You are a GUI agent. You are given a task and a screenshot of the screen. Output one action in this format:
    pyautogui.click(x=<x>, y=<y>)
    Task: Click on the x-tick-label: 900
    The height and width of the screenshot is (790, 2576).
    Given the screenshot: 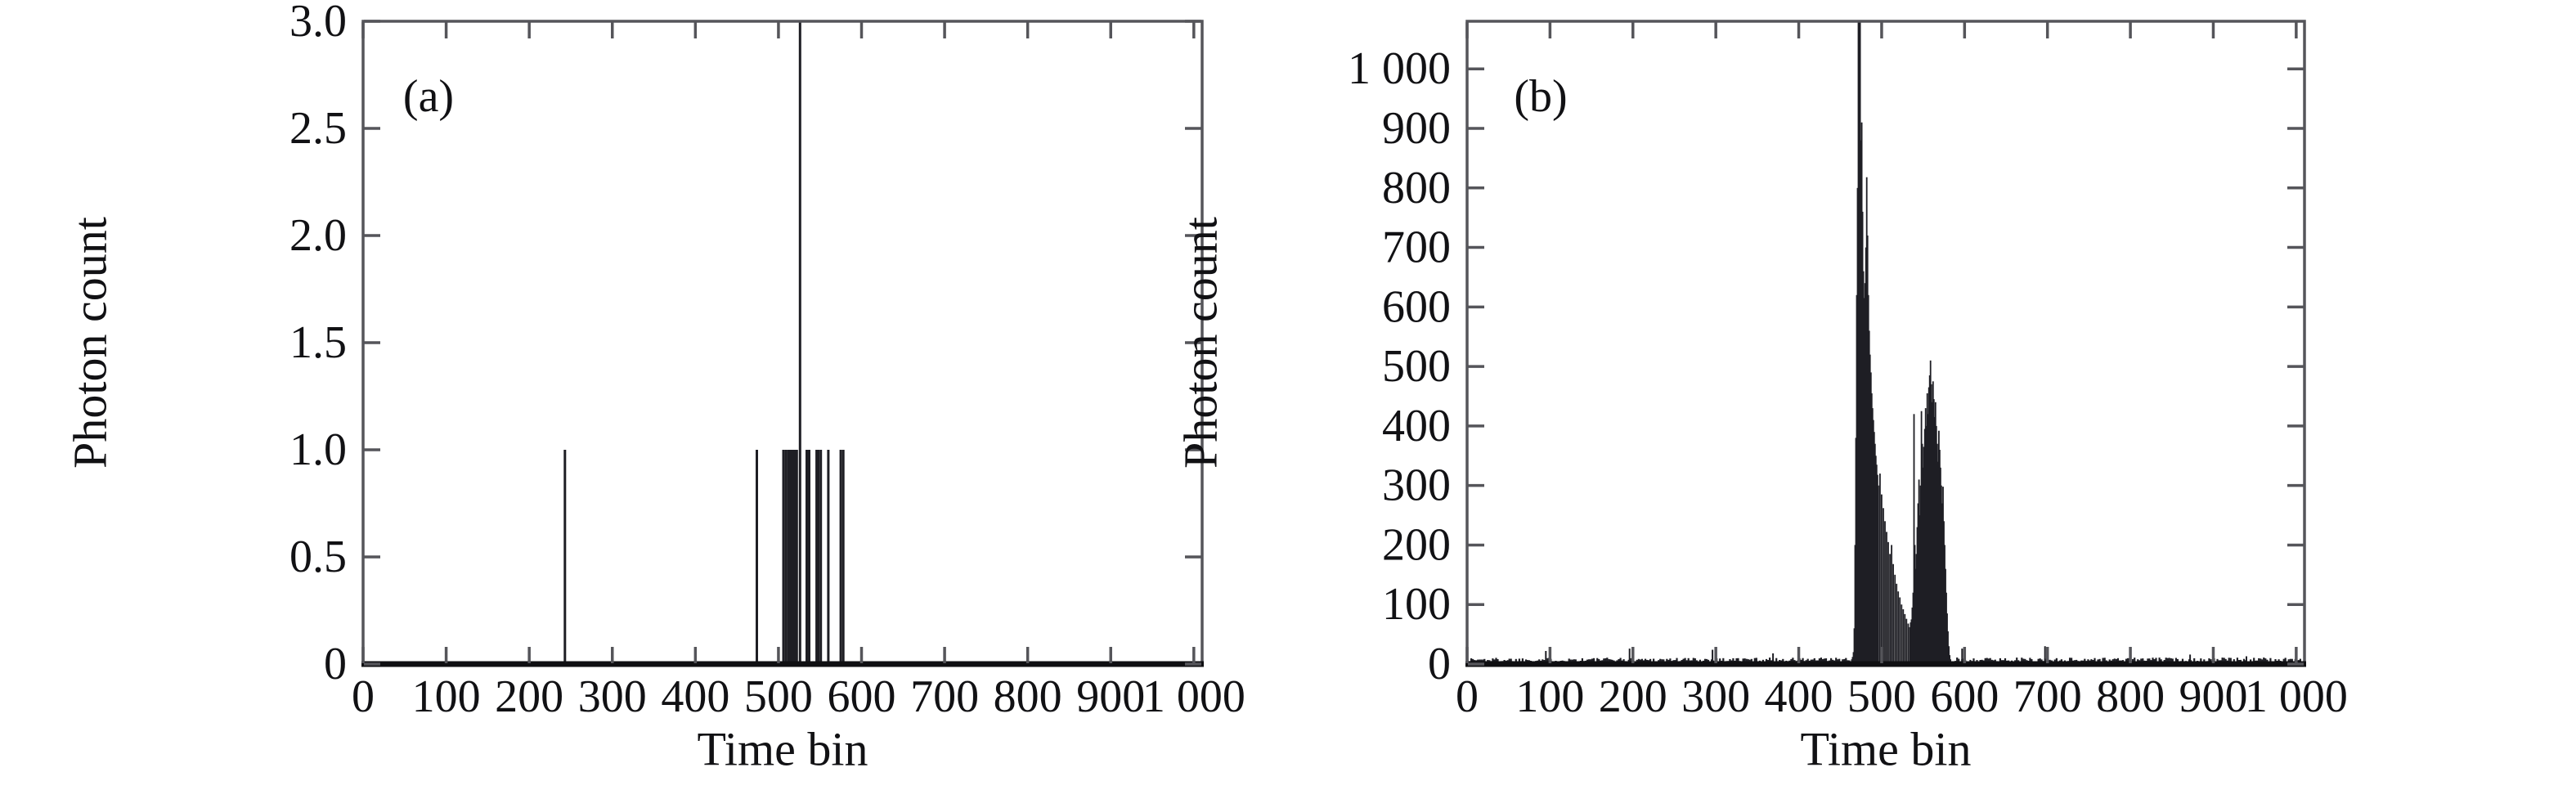 What is the action you would take?
    pyautogui.click(x=2213, y=696)
    